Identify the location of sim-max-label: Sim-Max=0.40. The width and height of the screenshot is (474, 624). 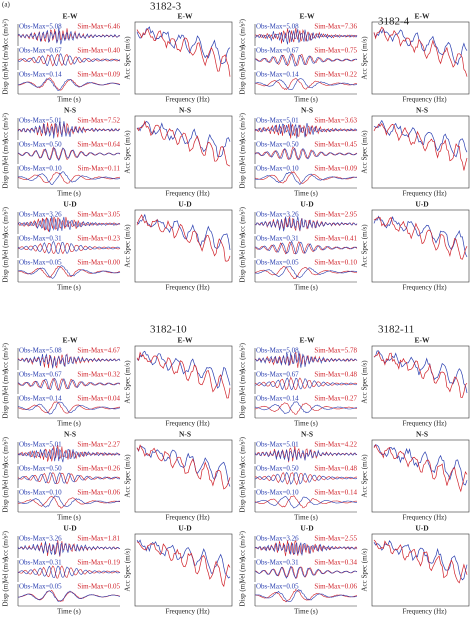
(98, 51).